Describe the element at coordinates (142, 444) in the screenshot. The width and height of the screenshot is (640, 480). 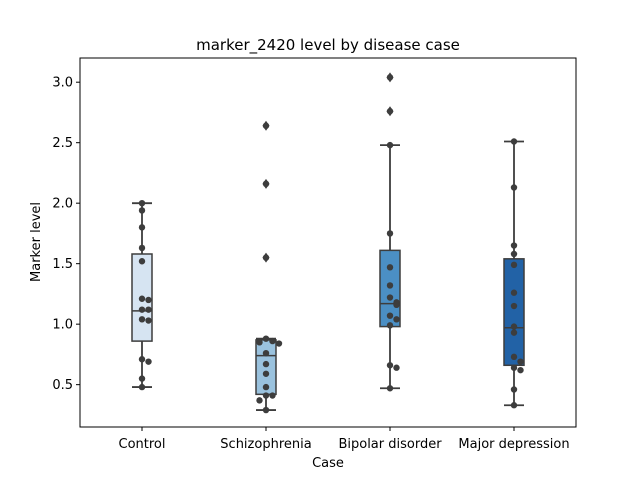
I see `x-tick-label: Control` at that location.